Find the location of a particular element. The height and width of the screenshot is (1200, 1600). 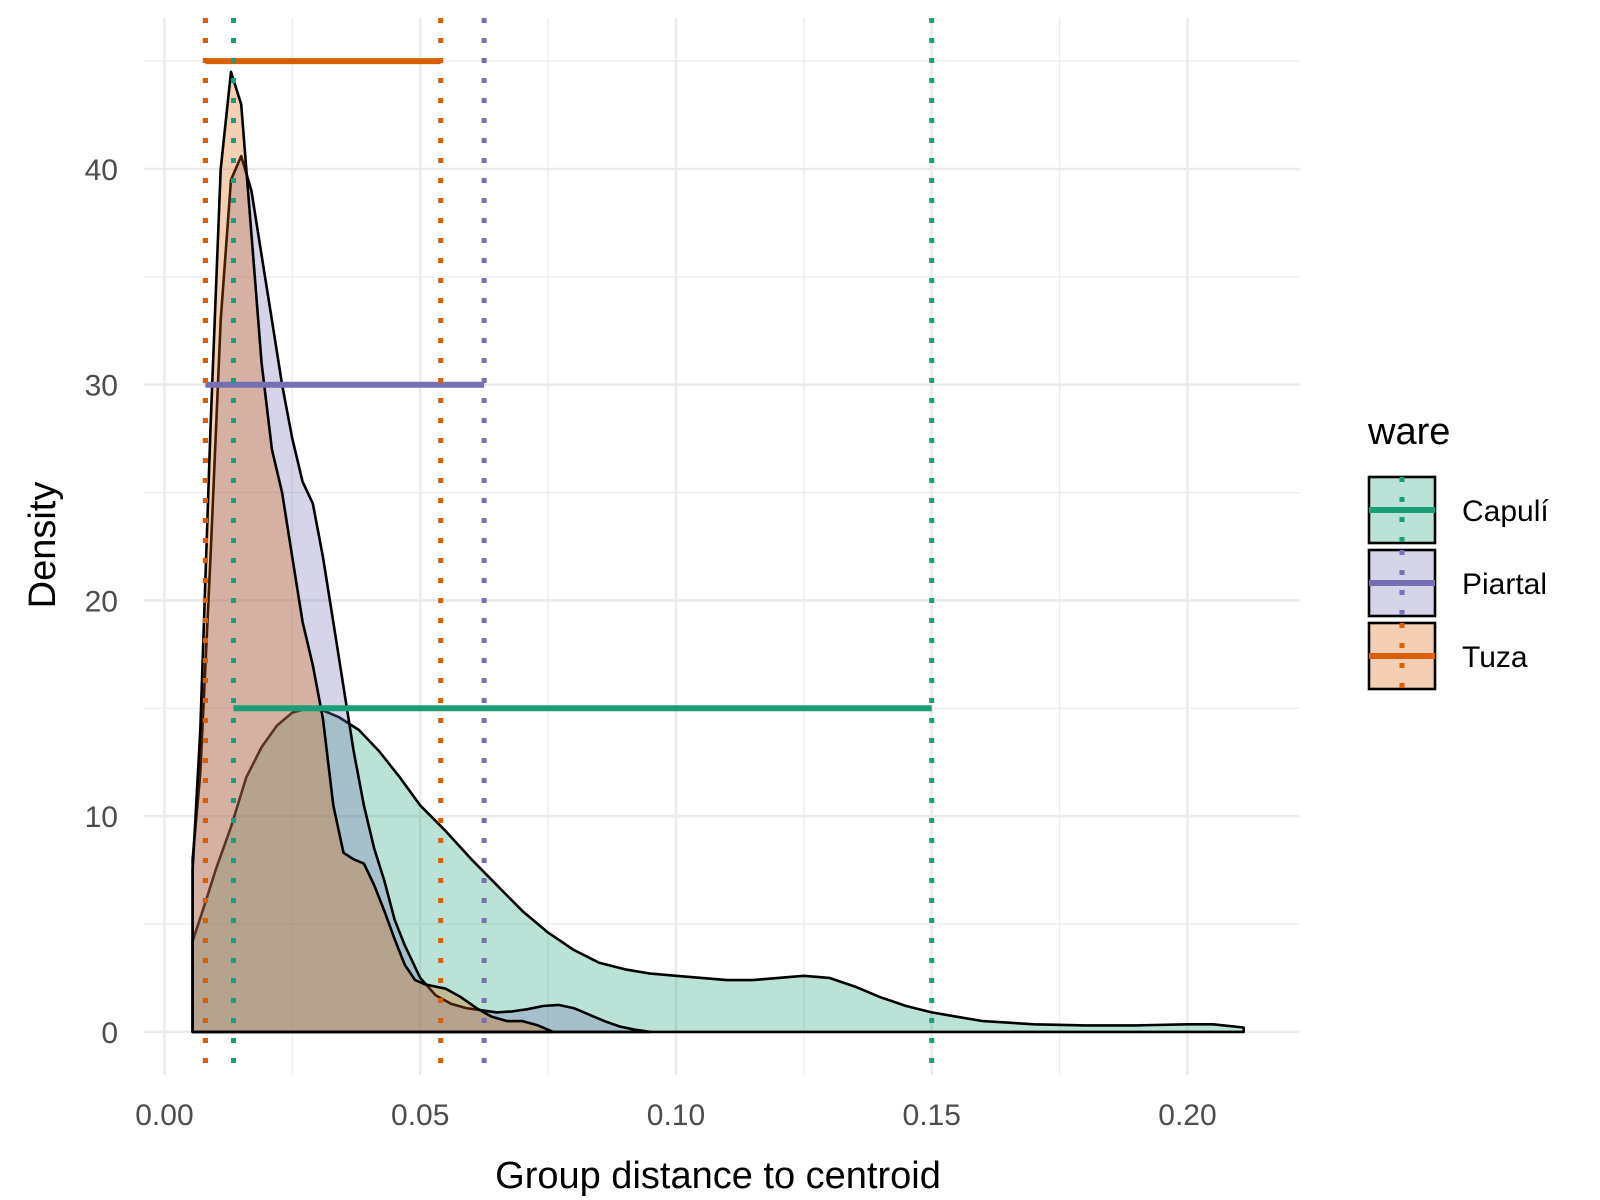

y-tick-label: 0 is located at coordinates (109, 1033).